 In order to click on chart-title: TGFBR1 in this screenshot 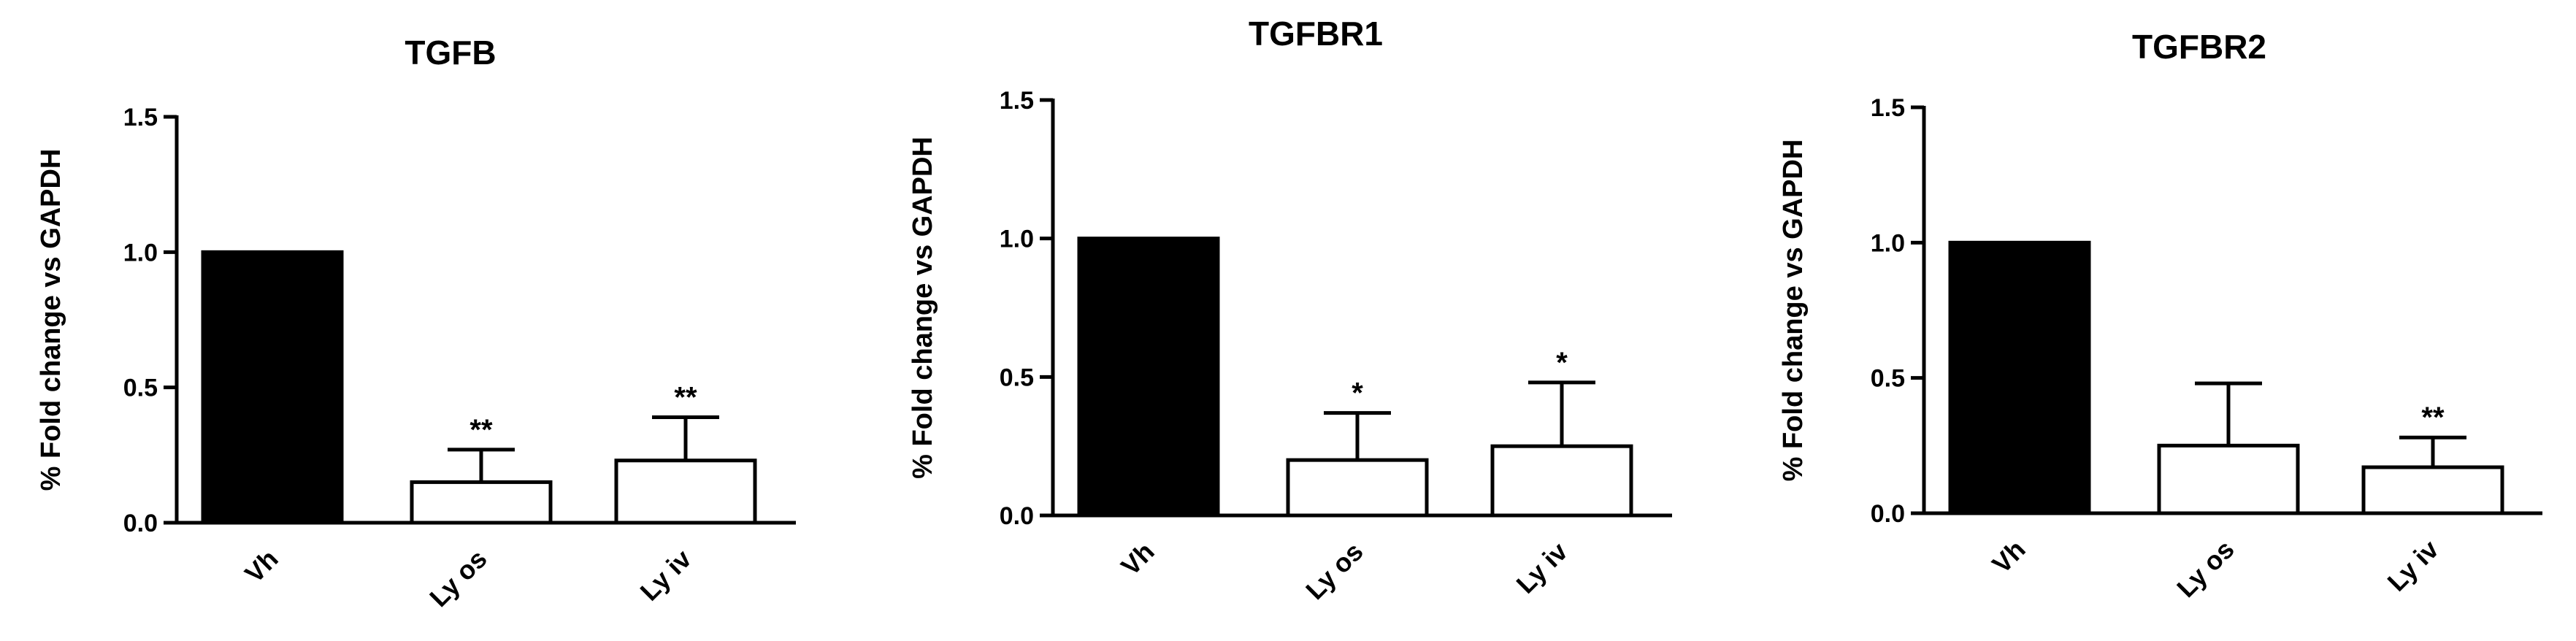, I will do `click(1316, 34)`.